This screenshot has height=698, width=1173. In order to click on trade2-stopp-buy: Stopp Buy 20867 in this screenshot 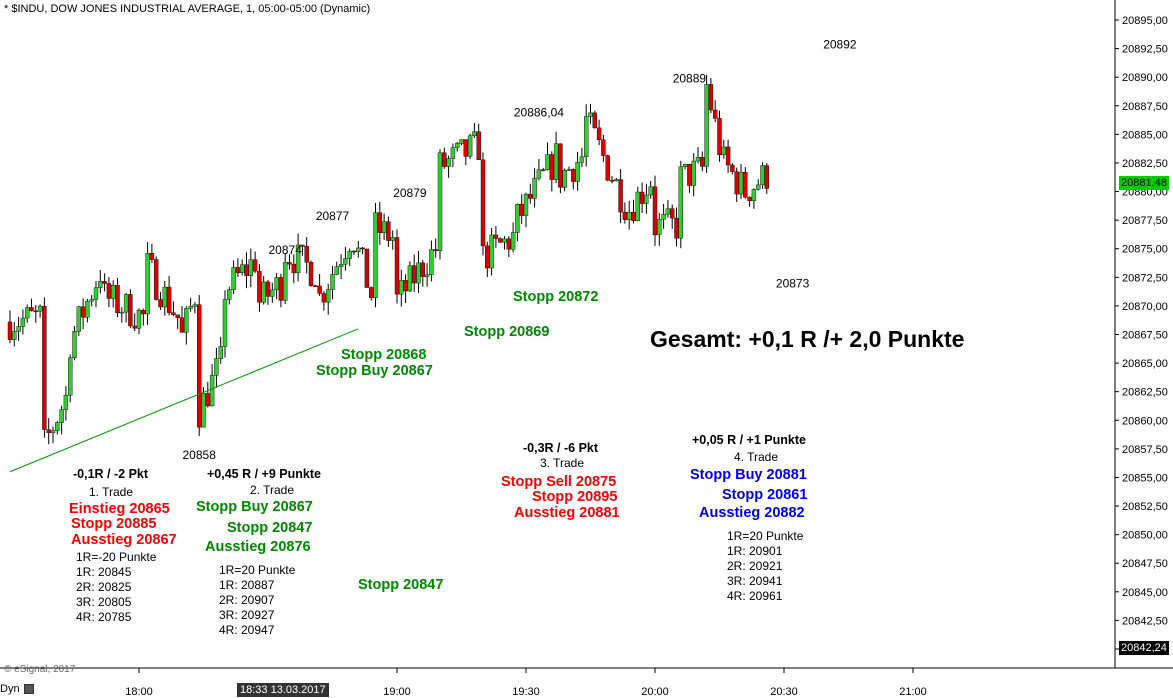, I will do `click(254, 507)`.